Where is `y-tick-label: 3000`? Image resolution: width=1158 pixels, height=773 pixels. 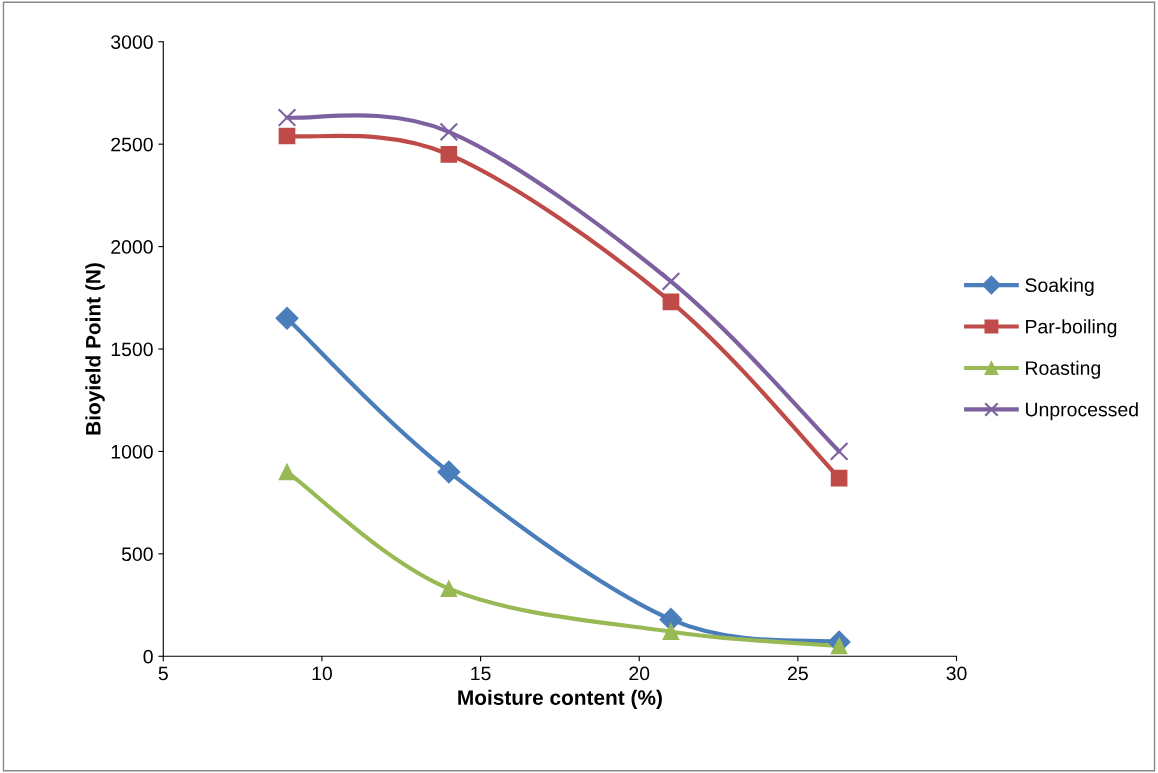
y-tick-label: 3000 is located at coordinates (132, 42).